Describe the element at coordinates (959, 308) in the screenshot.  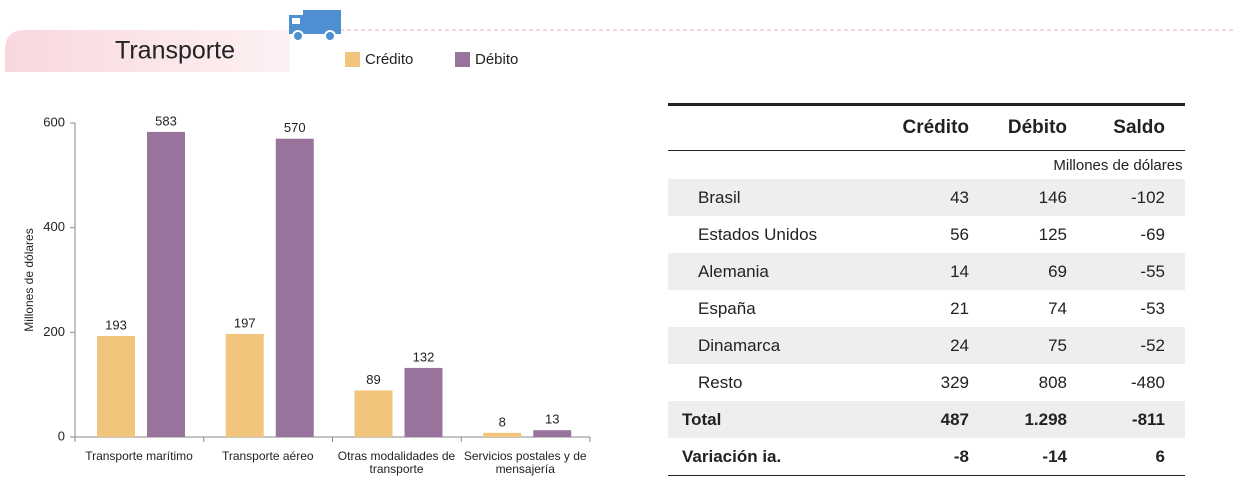
I see `cell: 21` at that location.